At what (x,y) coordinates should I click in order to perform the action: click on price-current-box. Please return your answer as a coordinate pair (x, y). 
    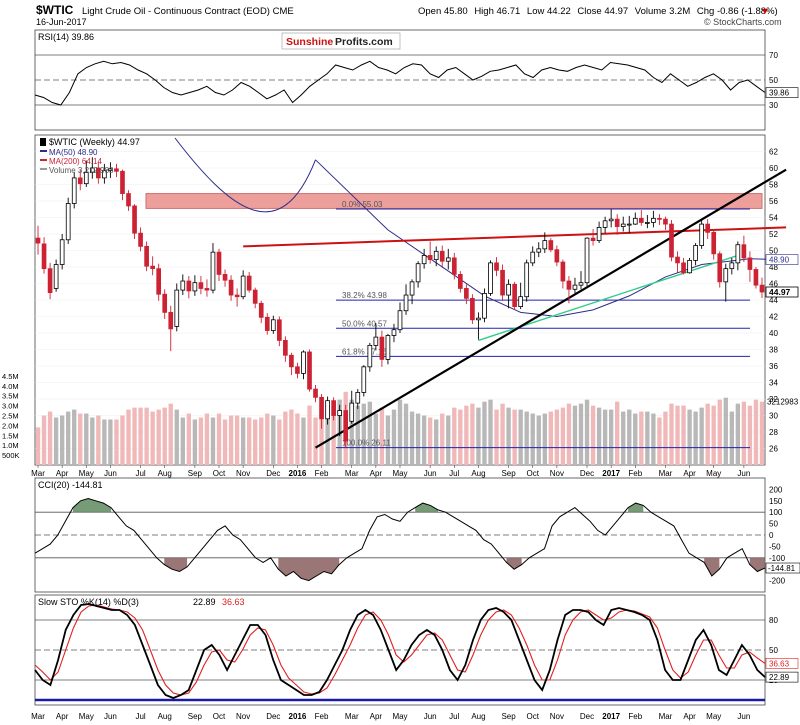
    Looking at the image, I should click on (782, 292).